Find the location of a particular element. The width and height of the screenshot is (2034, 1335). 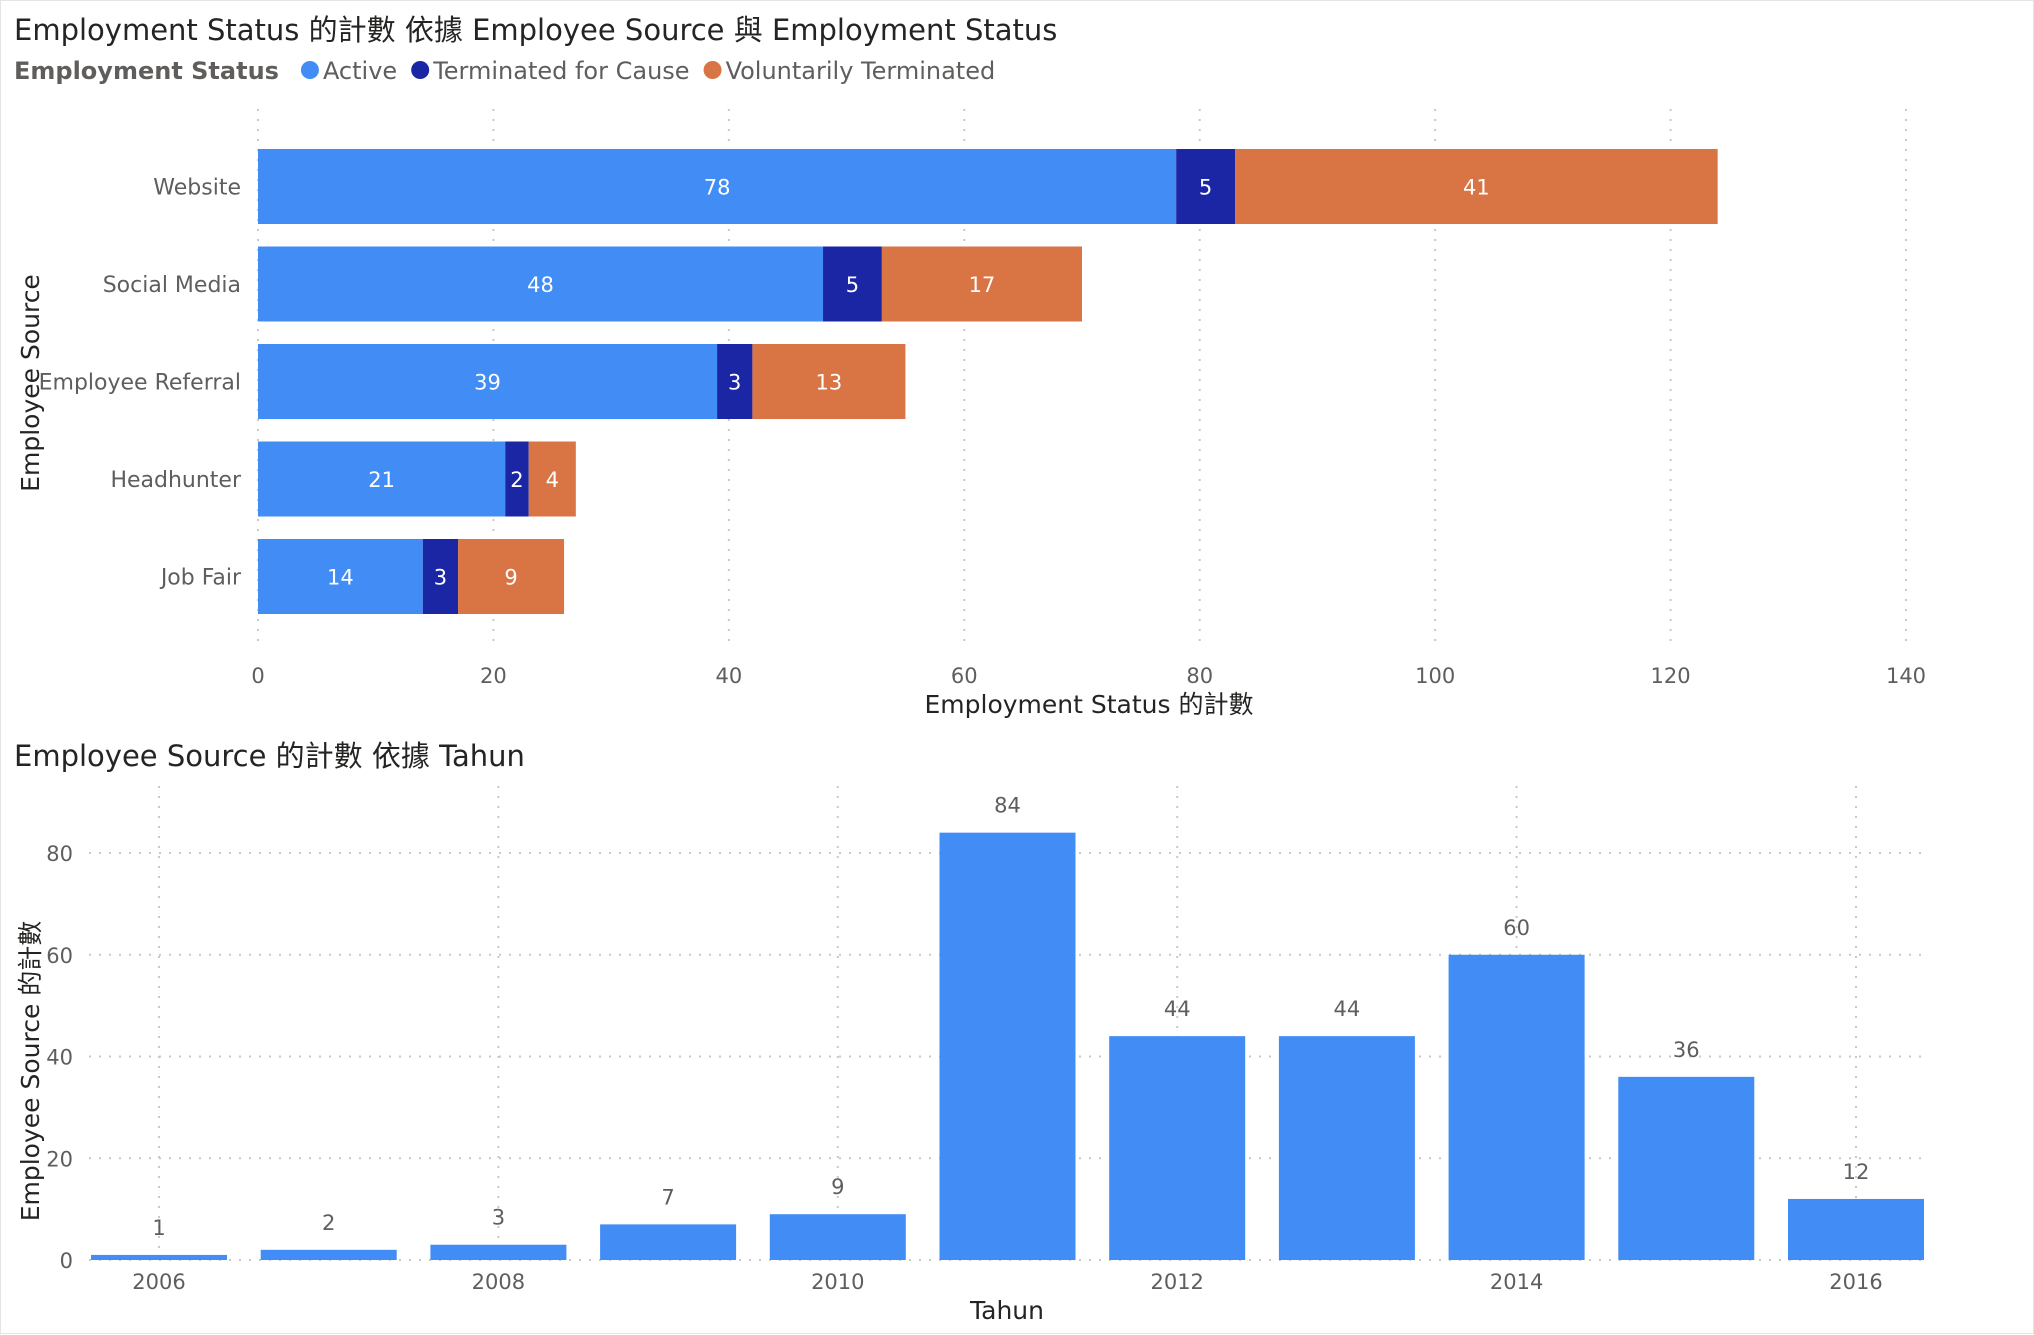

column-label-2006: 1 is located at coordinates (158, 1228).